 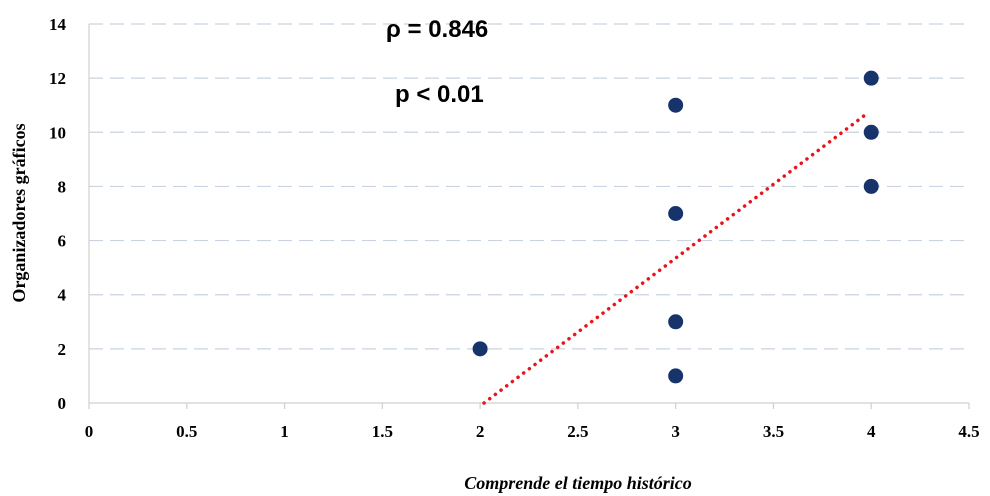 I want to click on x-axis-title: Comprende el tiempo histórico, so click(x=578, y=483).